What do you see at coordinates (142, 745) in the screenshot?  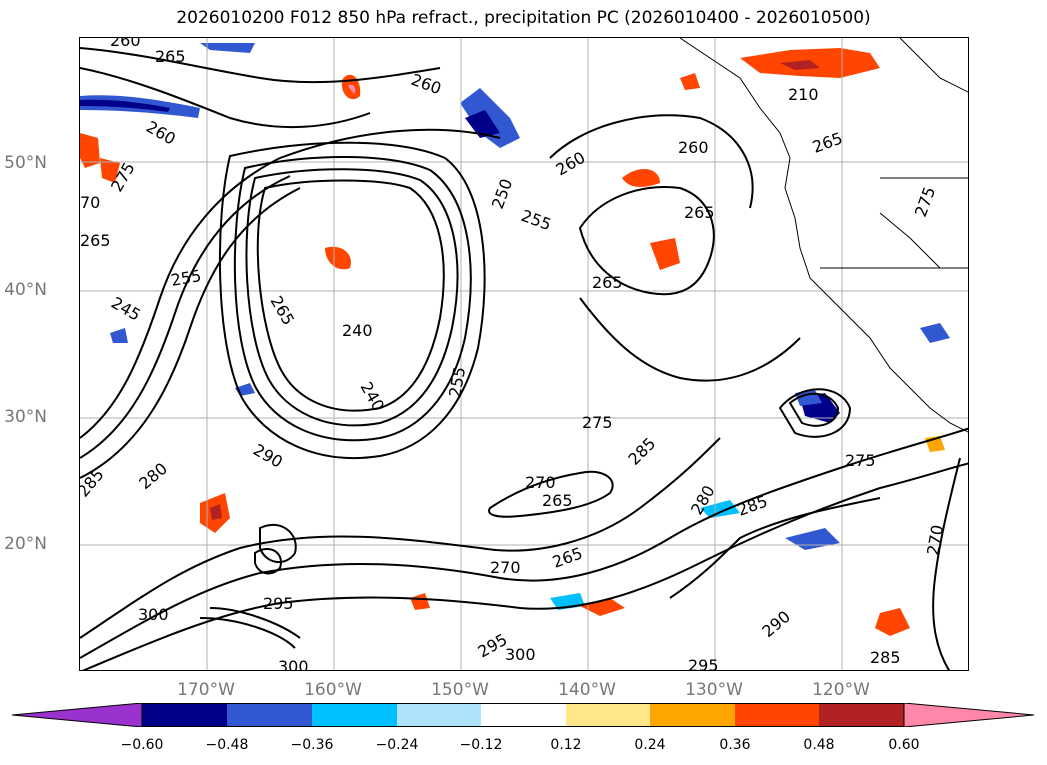 I see `colorbar-tick: −0.60` at bounding box center [142, 745].